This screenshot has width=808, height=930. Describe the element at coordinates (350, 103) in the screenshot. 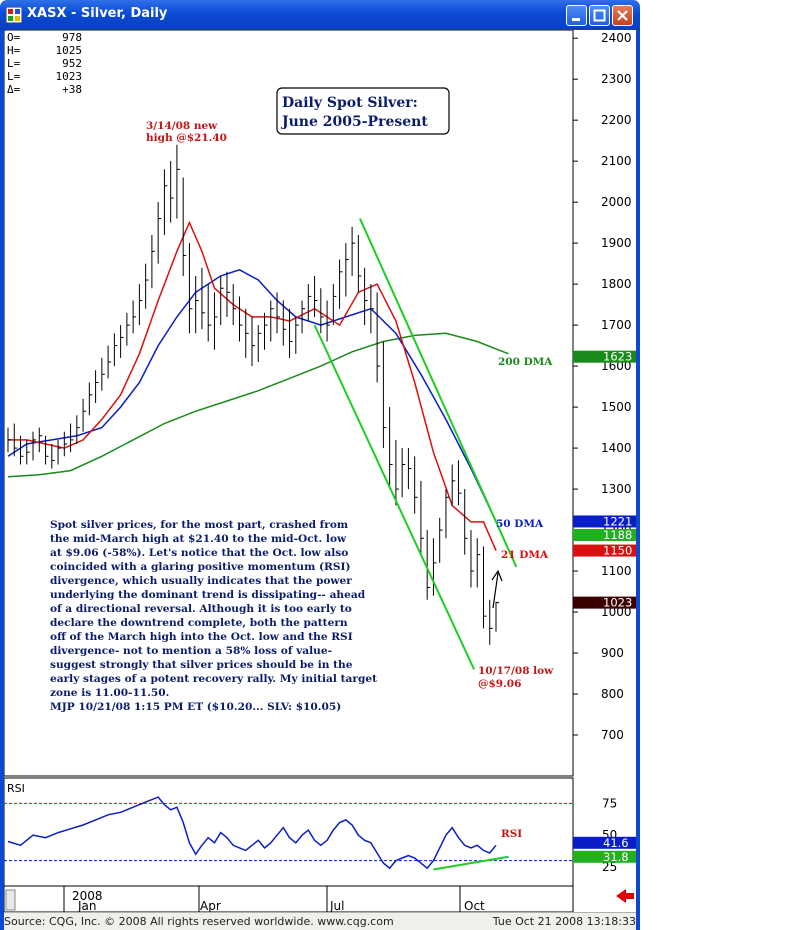

I see `chart-title-line-1: Daily Spot Silver:` at that location.